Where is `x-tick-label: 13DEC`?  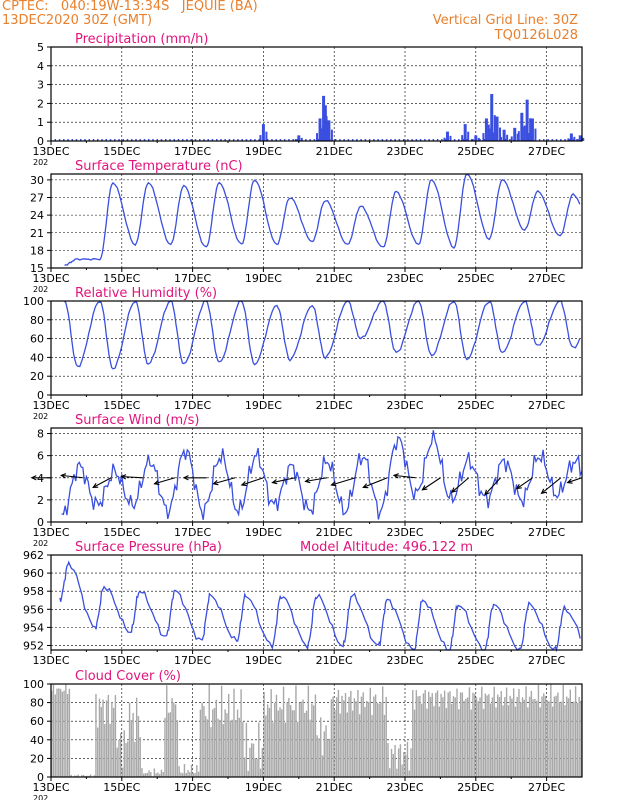
x-tick-label: 13DEC is located at coordinates (50, 787).